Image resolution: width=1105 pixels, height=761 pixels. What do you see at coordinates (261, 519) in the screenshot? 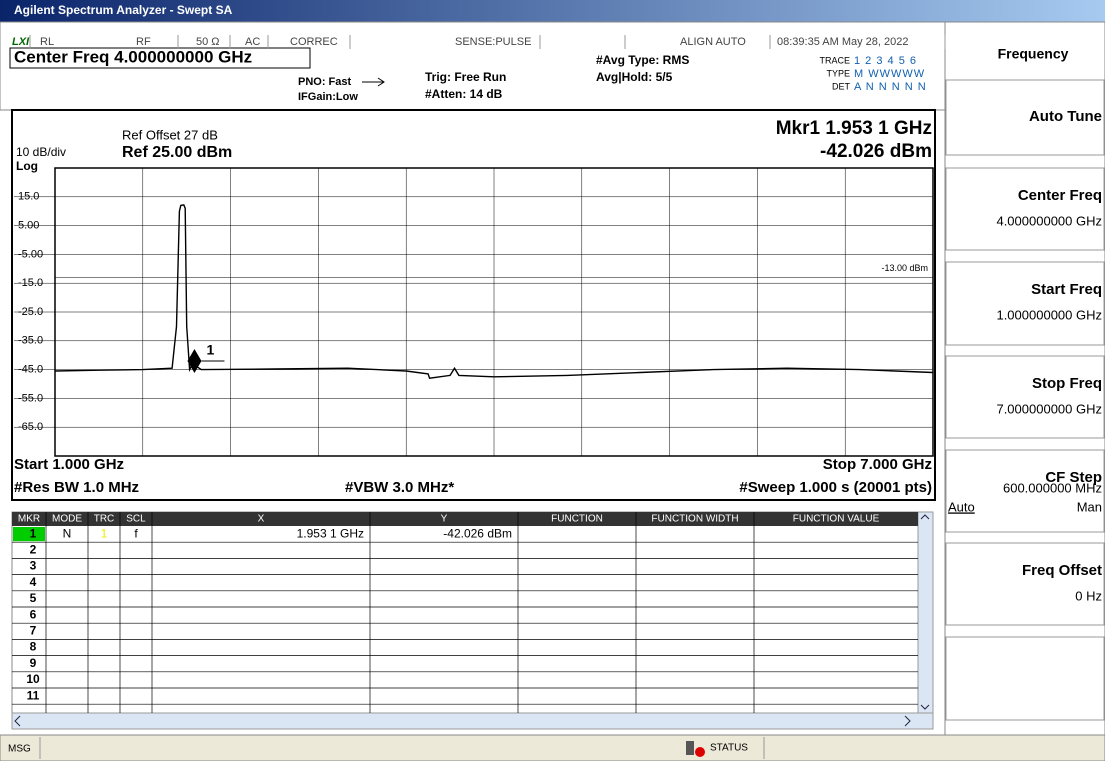
I see `table-header: X` at bounding box center [261, 519].